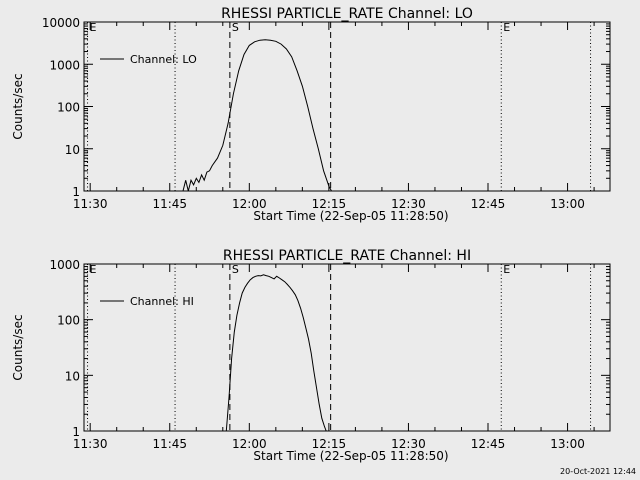  What do you see at coordinates (162, 301) in the screenshot?
I see `legend-label: Channel: HI` at bounding box center [162, 301].